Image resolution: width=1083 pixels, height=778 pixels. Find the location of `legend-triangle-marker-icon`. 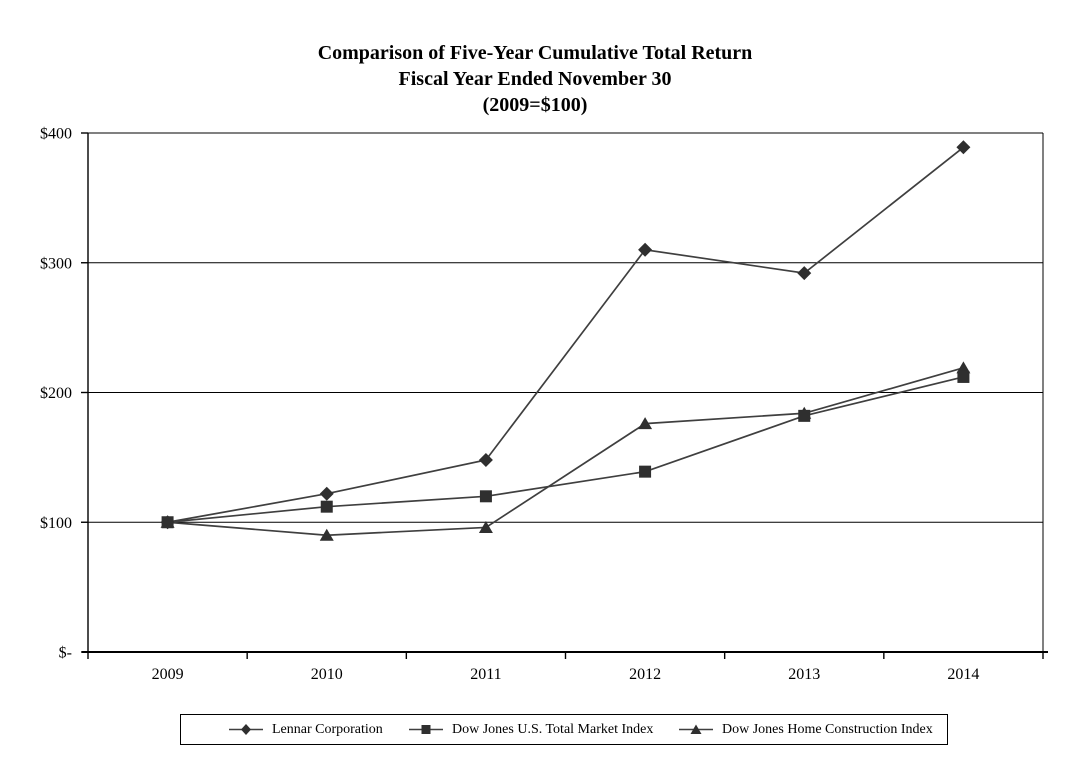

legend-triangle-marker-icon is located at coordinates (696, 729).